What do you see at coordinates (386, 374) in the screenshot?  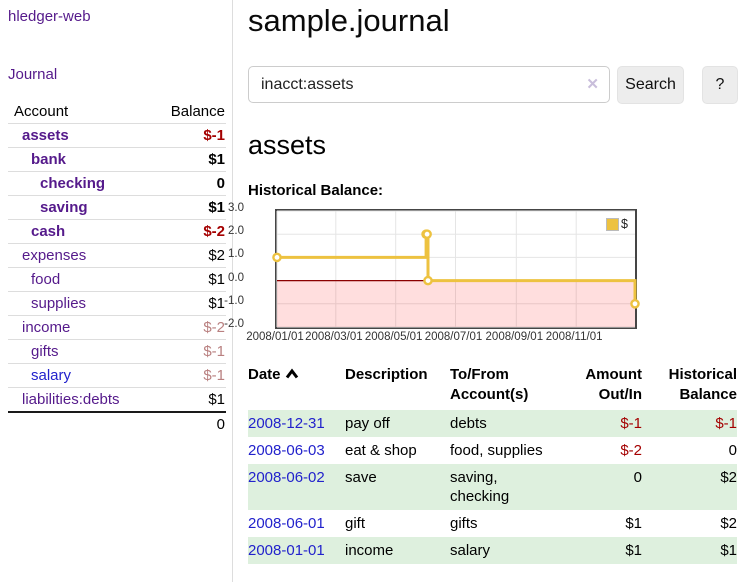 I see `col-description: Description` at bounding box center [386, 374].